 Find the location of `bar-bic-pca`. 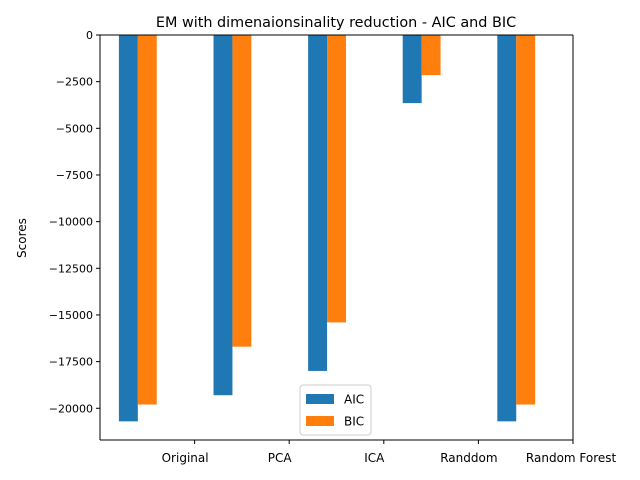

bar-bic-pca is located at coordinates (242, 191).